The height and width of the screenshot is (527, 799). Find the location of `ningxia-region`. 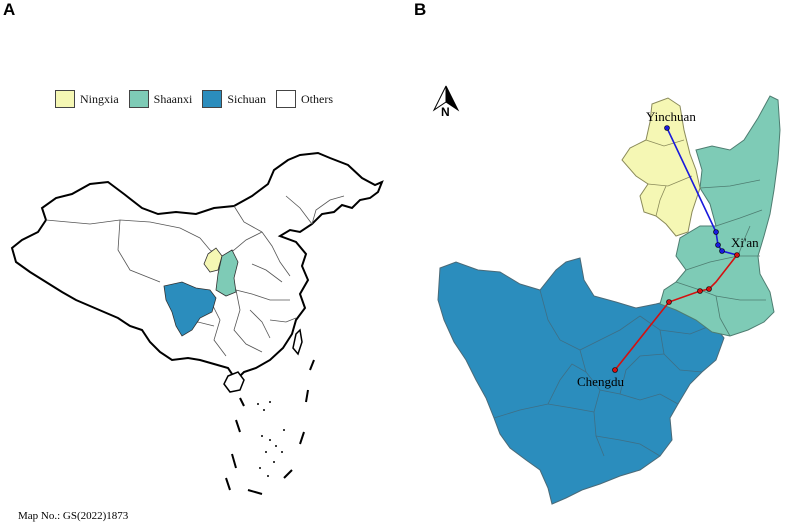

ningxia-region is located at coordinates (661, 167).